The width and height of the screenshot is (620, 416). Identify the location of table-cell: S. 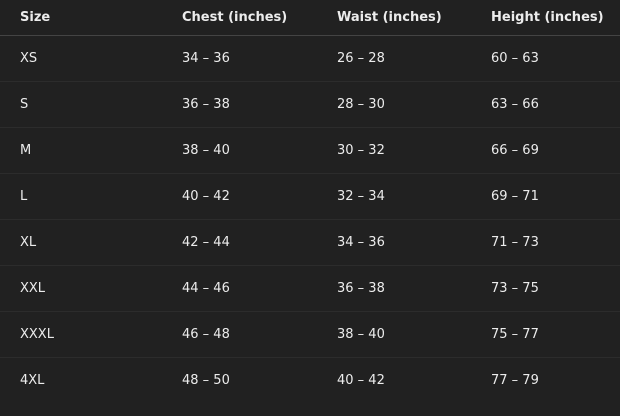
(91, 104).